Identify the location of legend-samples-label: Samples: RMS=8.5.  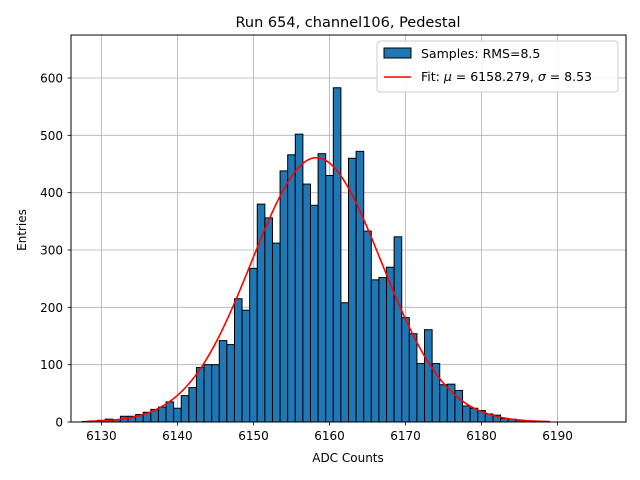
(480, 53).